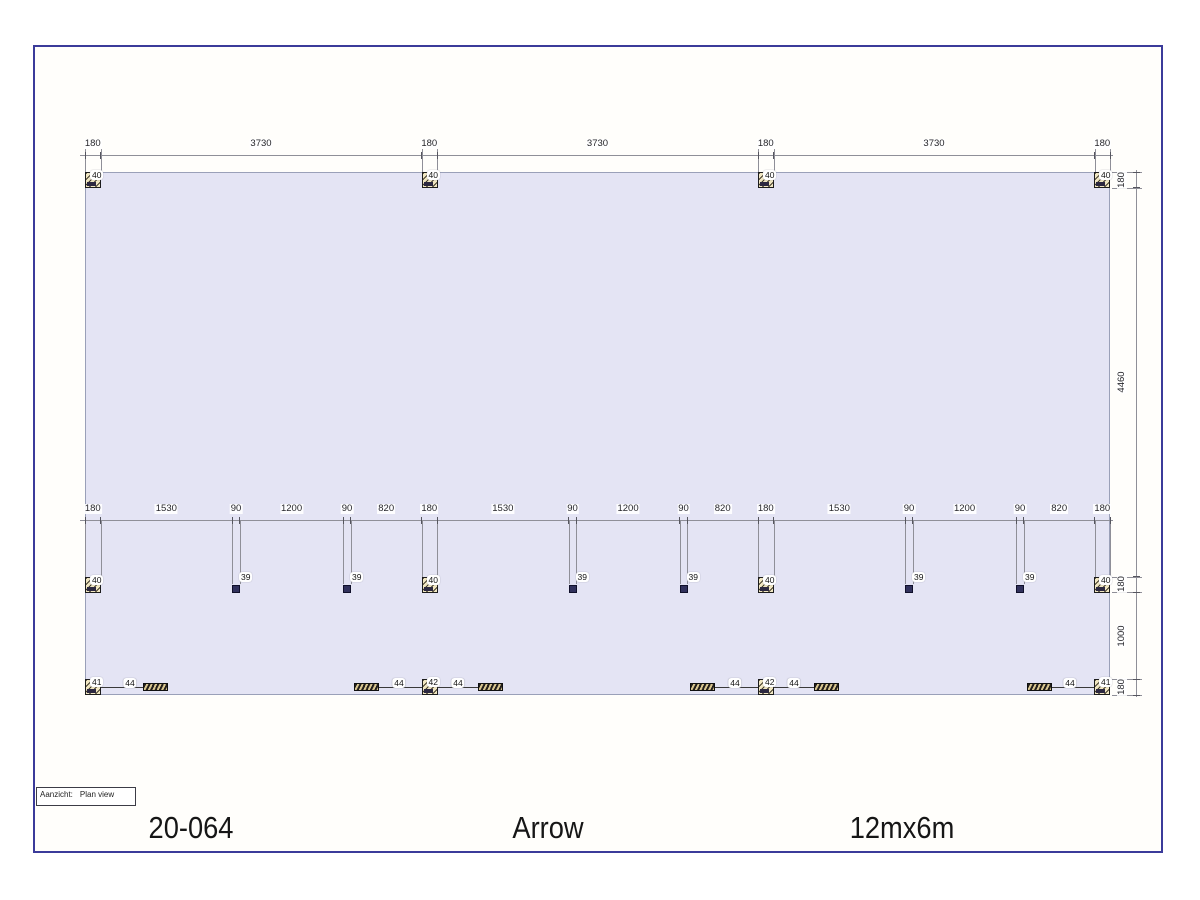 This screenshot has height=900, width=1200. What do you see at coordinates (1059, 509) in the screenshot?
I see `dimension-label: 820` at bounding box center [1059, 509].